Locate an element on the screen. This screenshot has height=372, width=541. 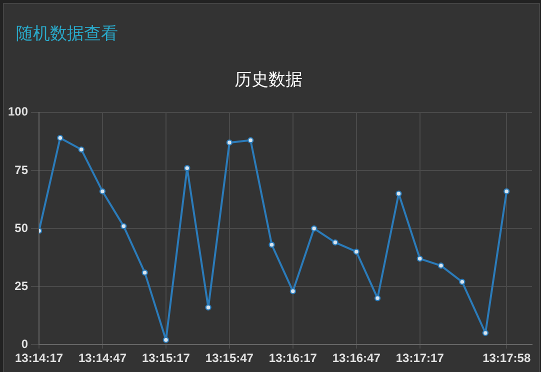
x-tick-label: 13:14:17 is located at coordinates (39, 358).